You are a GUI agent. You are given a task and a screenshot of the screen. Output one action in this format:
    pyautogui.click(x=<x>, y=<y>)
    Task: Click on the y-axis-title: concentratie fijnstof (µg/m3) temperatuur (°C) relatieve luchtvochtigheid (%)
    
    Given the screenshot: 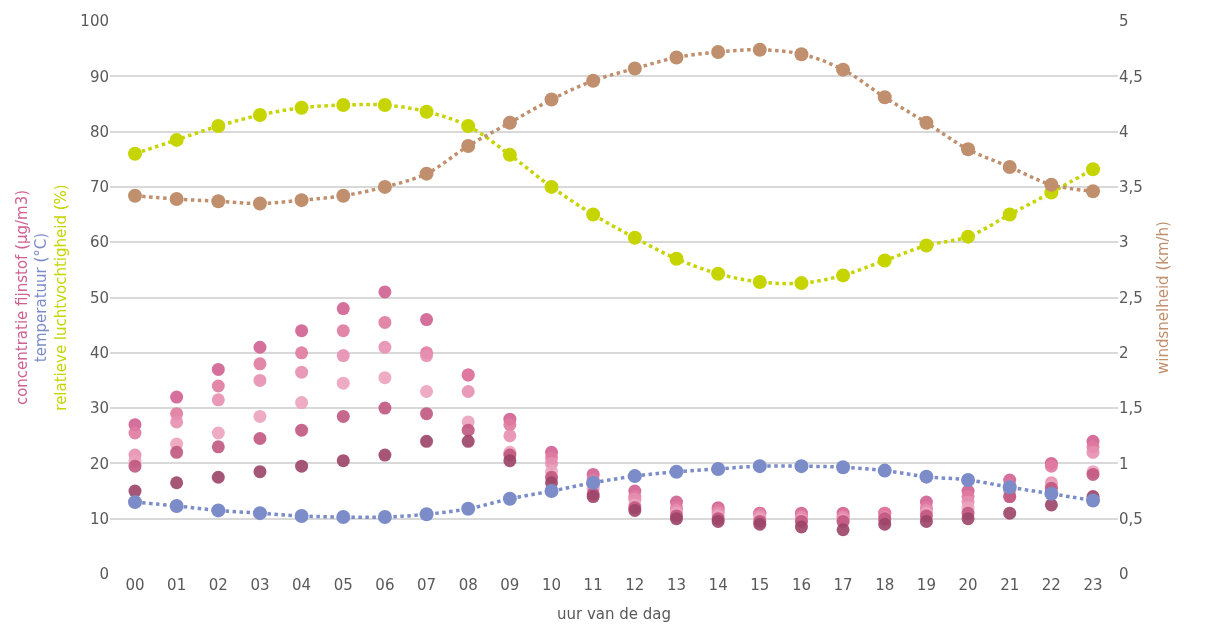 What is the action you would take?
    pyautogui.click(x=41, y=297)
    